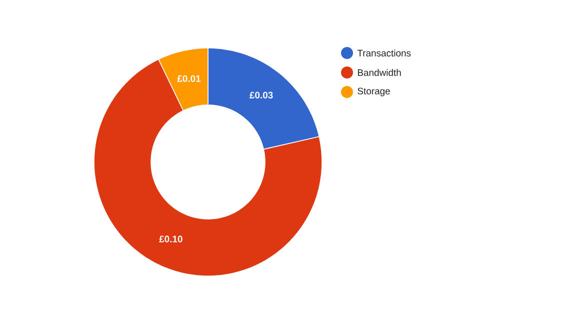 Image resolution: width=562 pixels, height=331 pixels. Describe the element at coordinates (189, 78) in the screenshot. I see `data-label: £0.01` at that location.